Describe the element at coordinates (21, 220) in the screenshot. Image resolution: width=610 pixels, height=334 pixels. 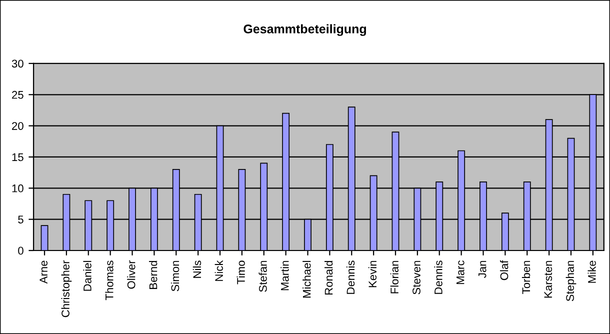
I see `y-tick-label: 5` at that location.